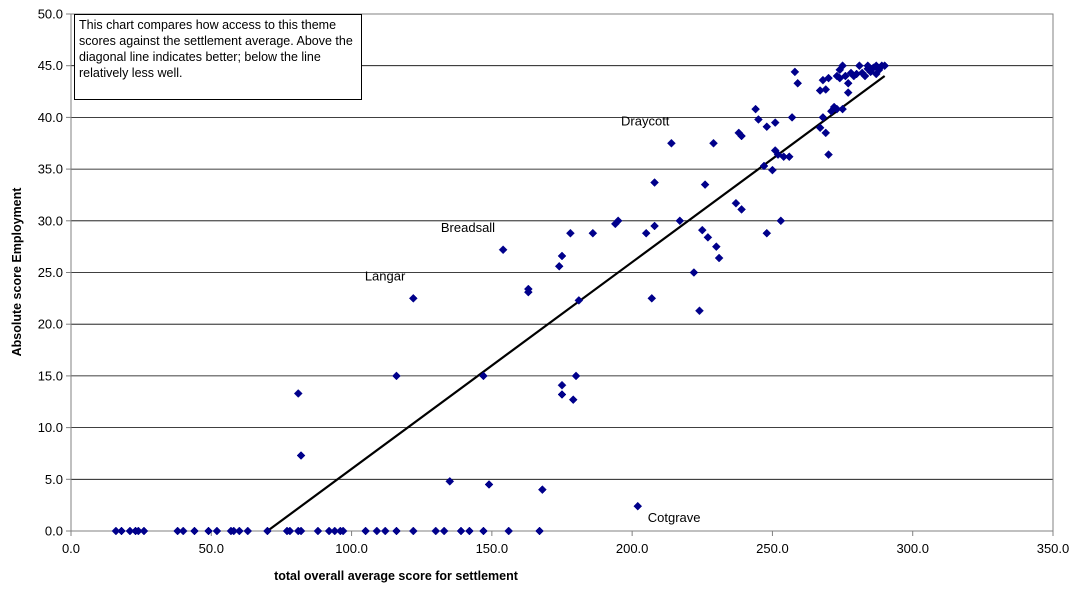 The image size is (1081, 590). What do you see at coordinates (912, 548) in the screenshot?
I see `x-tick-label: 300.0` at bounding box center [912, 548].